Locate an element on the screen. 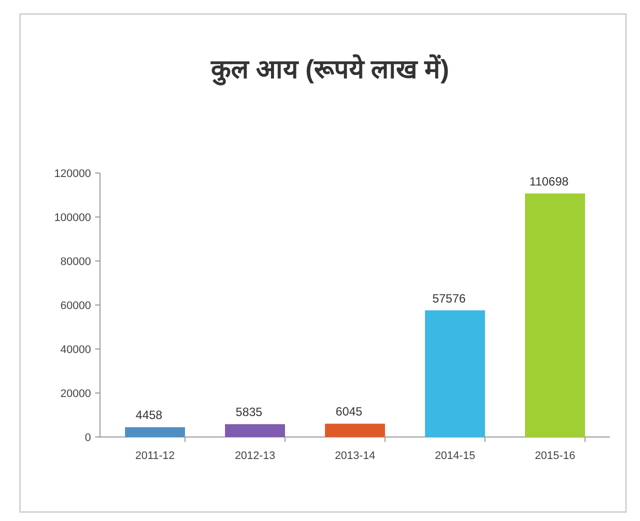 The width and height of the screenshot is (640, 521). data-label: 6045 is located at coordinates (349, 411).